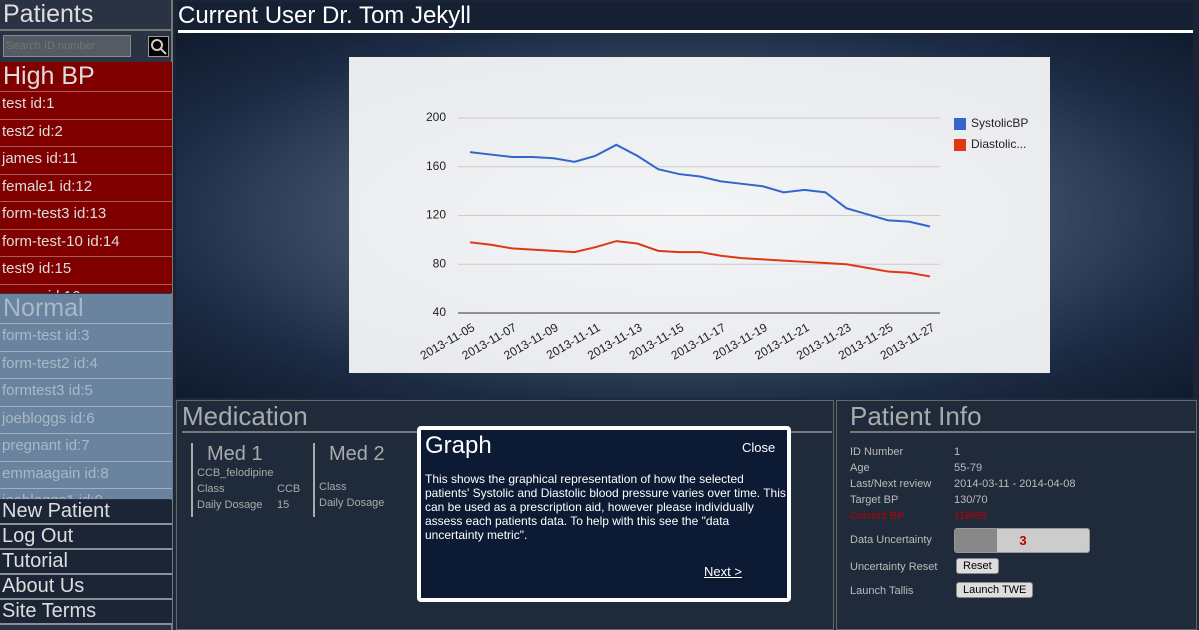 The image size is (1199, 630). I want to click on search-input, so click(67, 46).